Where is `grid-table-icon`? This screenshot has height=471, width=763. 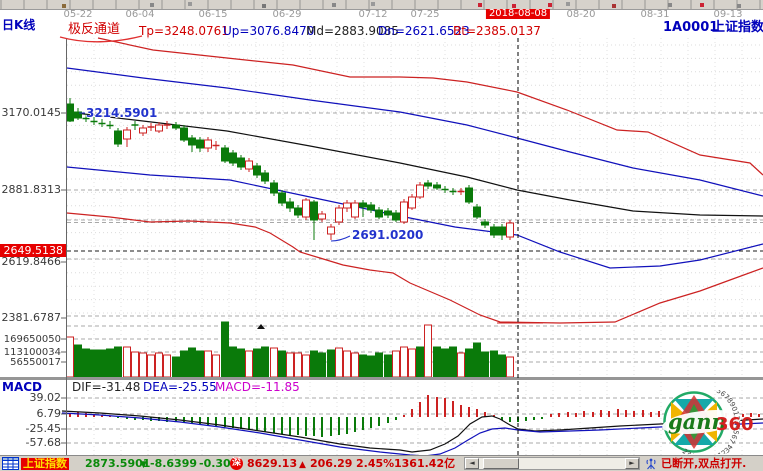 grid-table-icon is located at coordinates (10, 463).